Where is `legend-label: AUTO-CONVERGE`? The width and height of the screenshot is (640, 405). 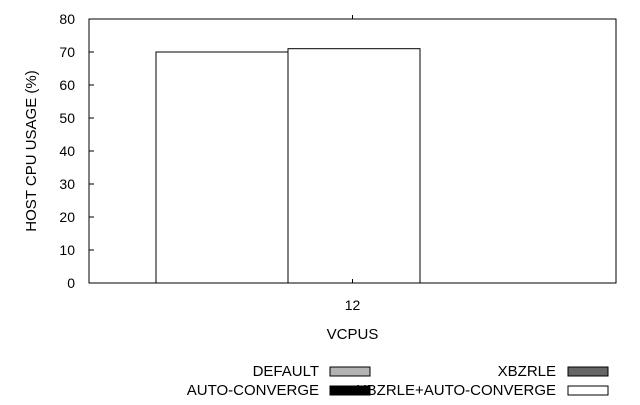 legend-label: AUTO-CONVERGE is located at coordinates (253, 390).